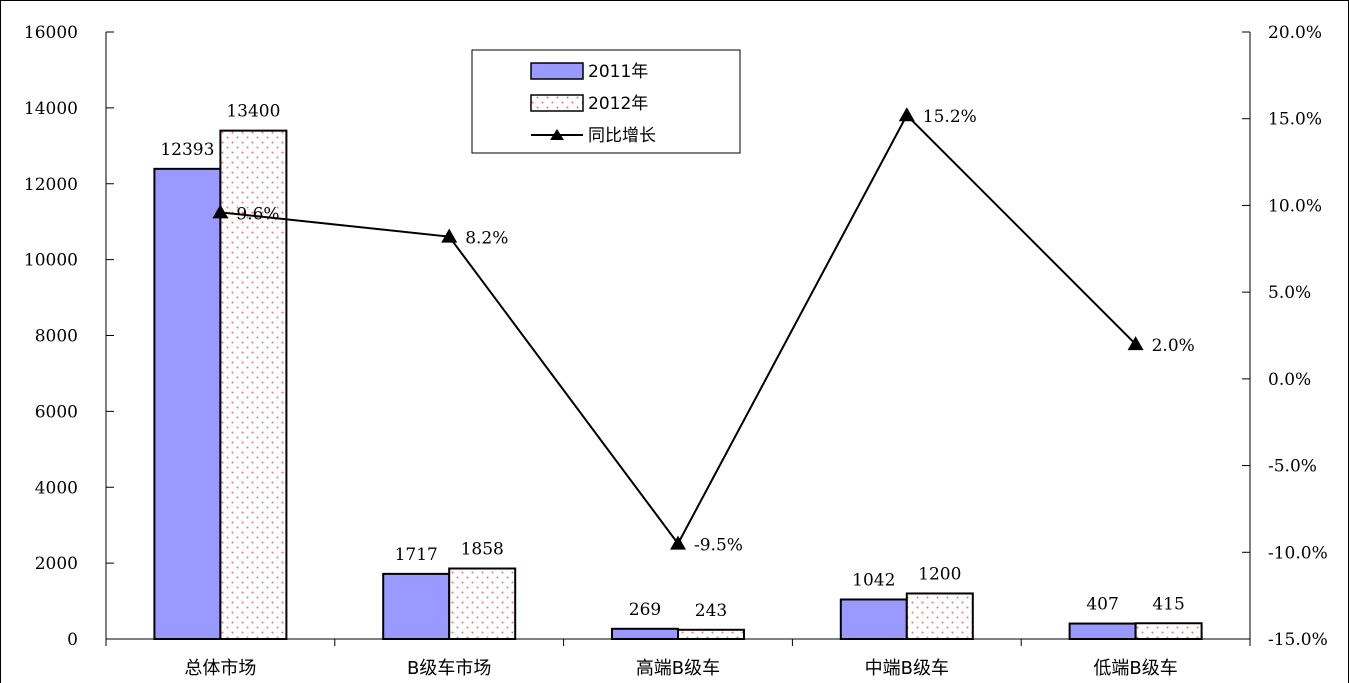 The width and height of the screenshot is (1349, 683). Describe the element at coordinates (56, 337) in the screenshot. I see `left-tick-label: 8000` at that location.